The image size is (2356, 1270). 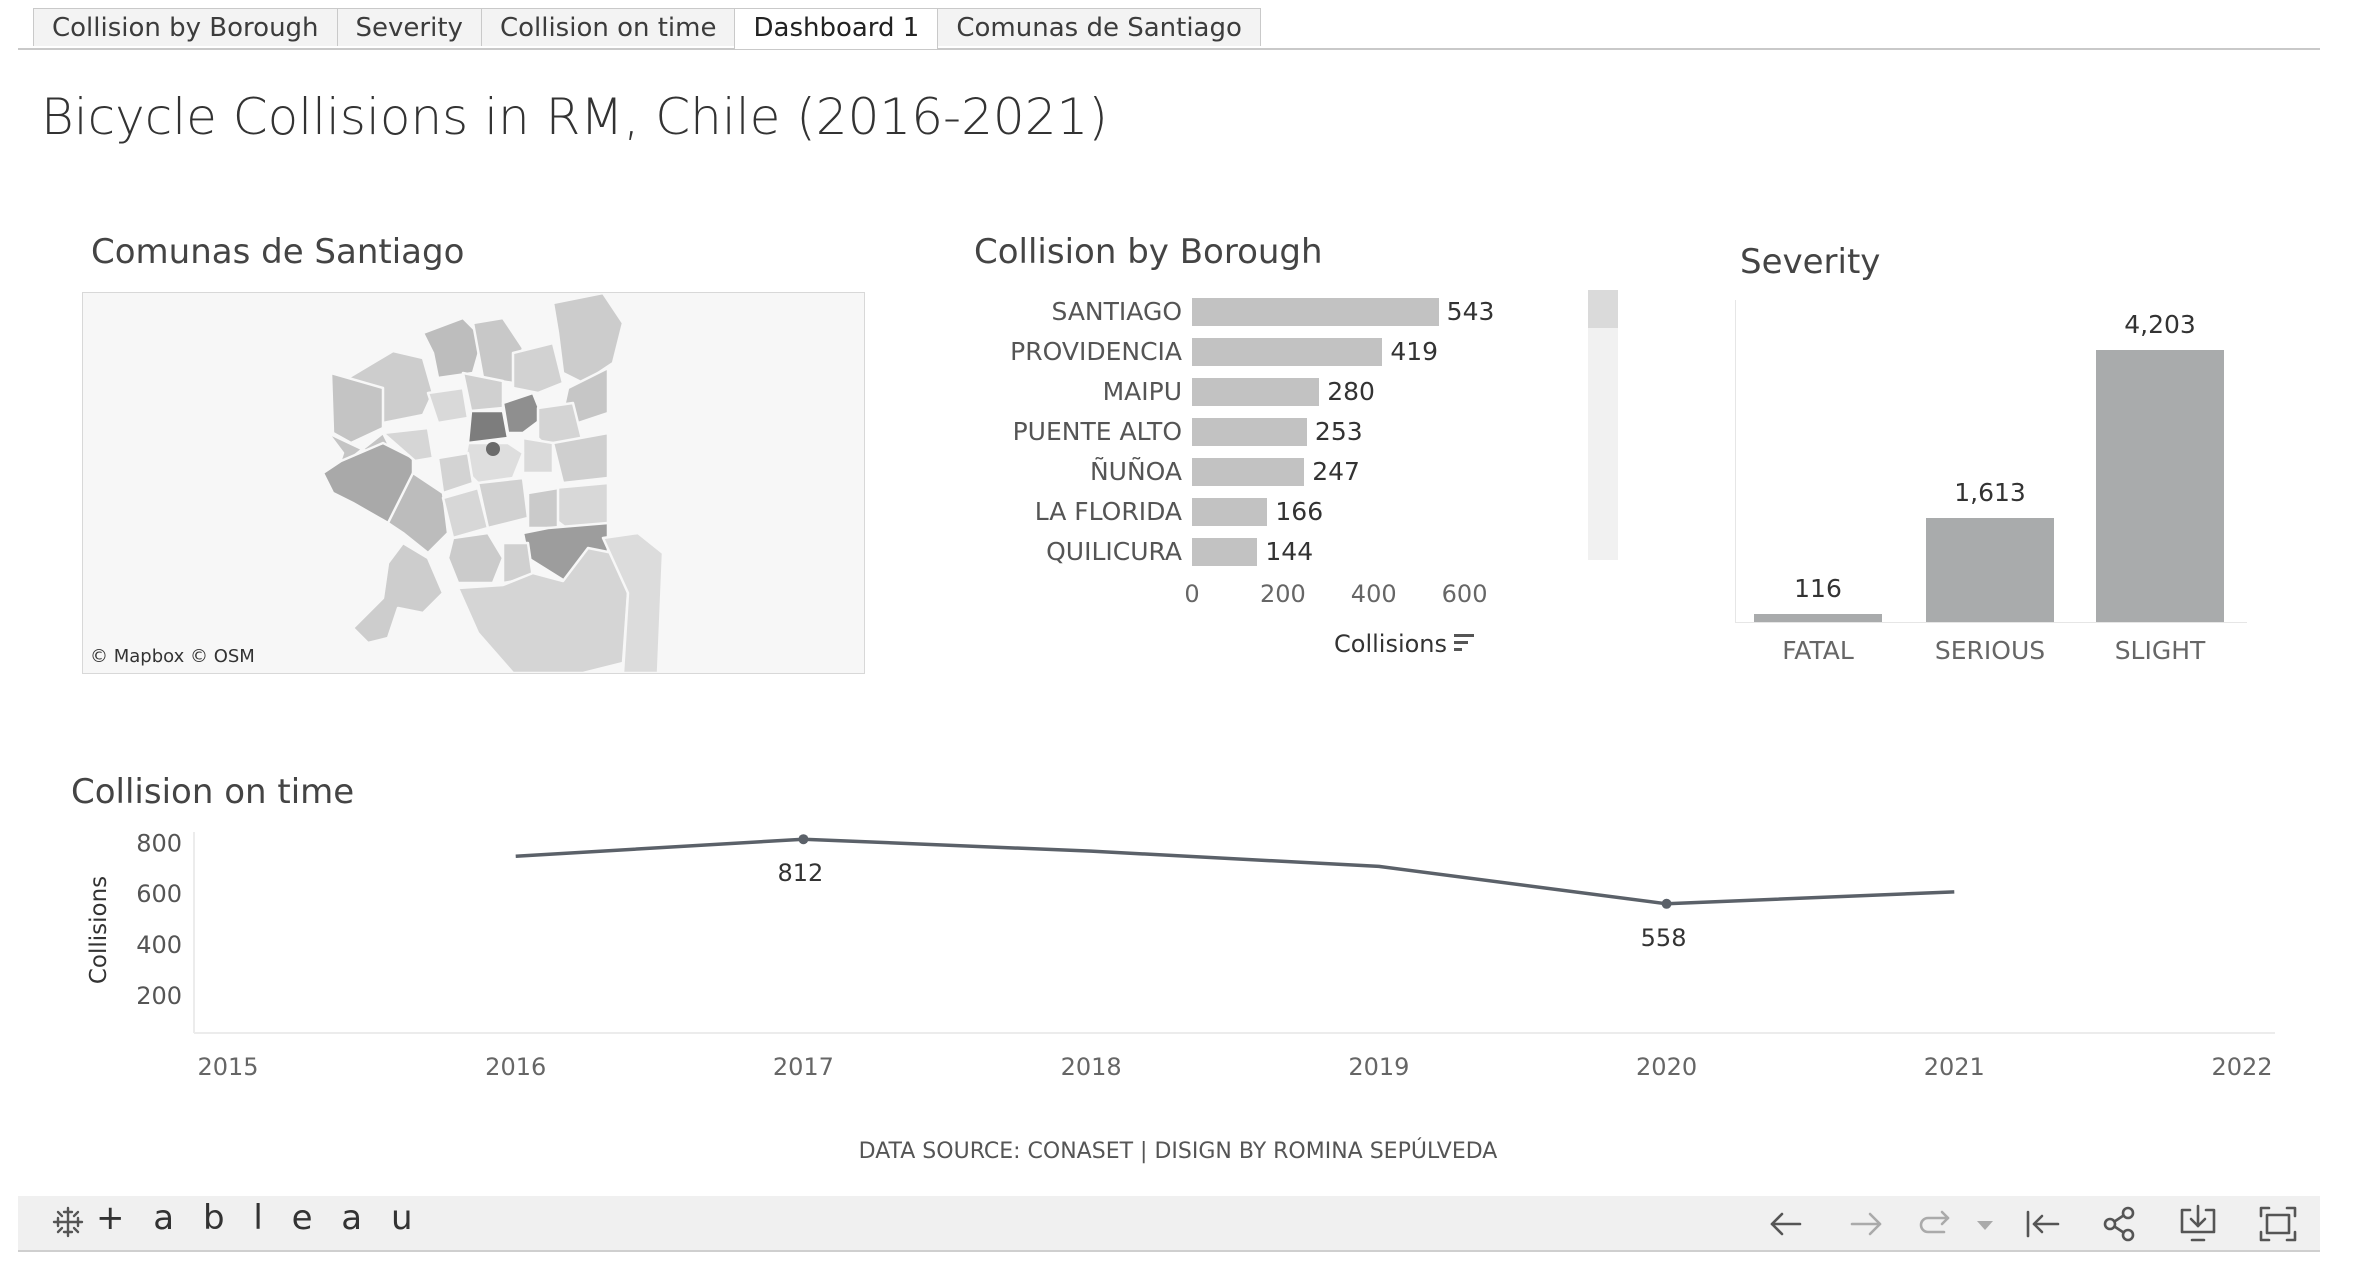 I want to click on time-x-tick: 2018, so click(x=1091, y=1067).